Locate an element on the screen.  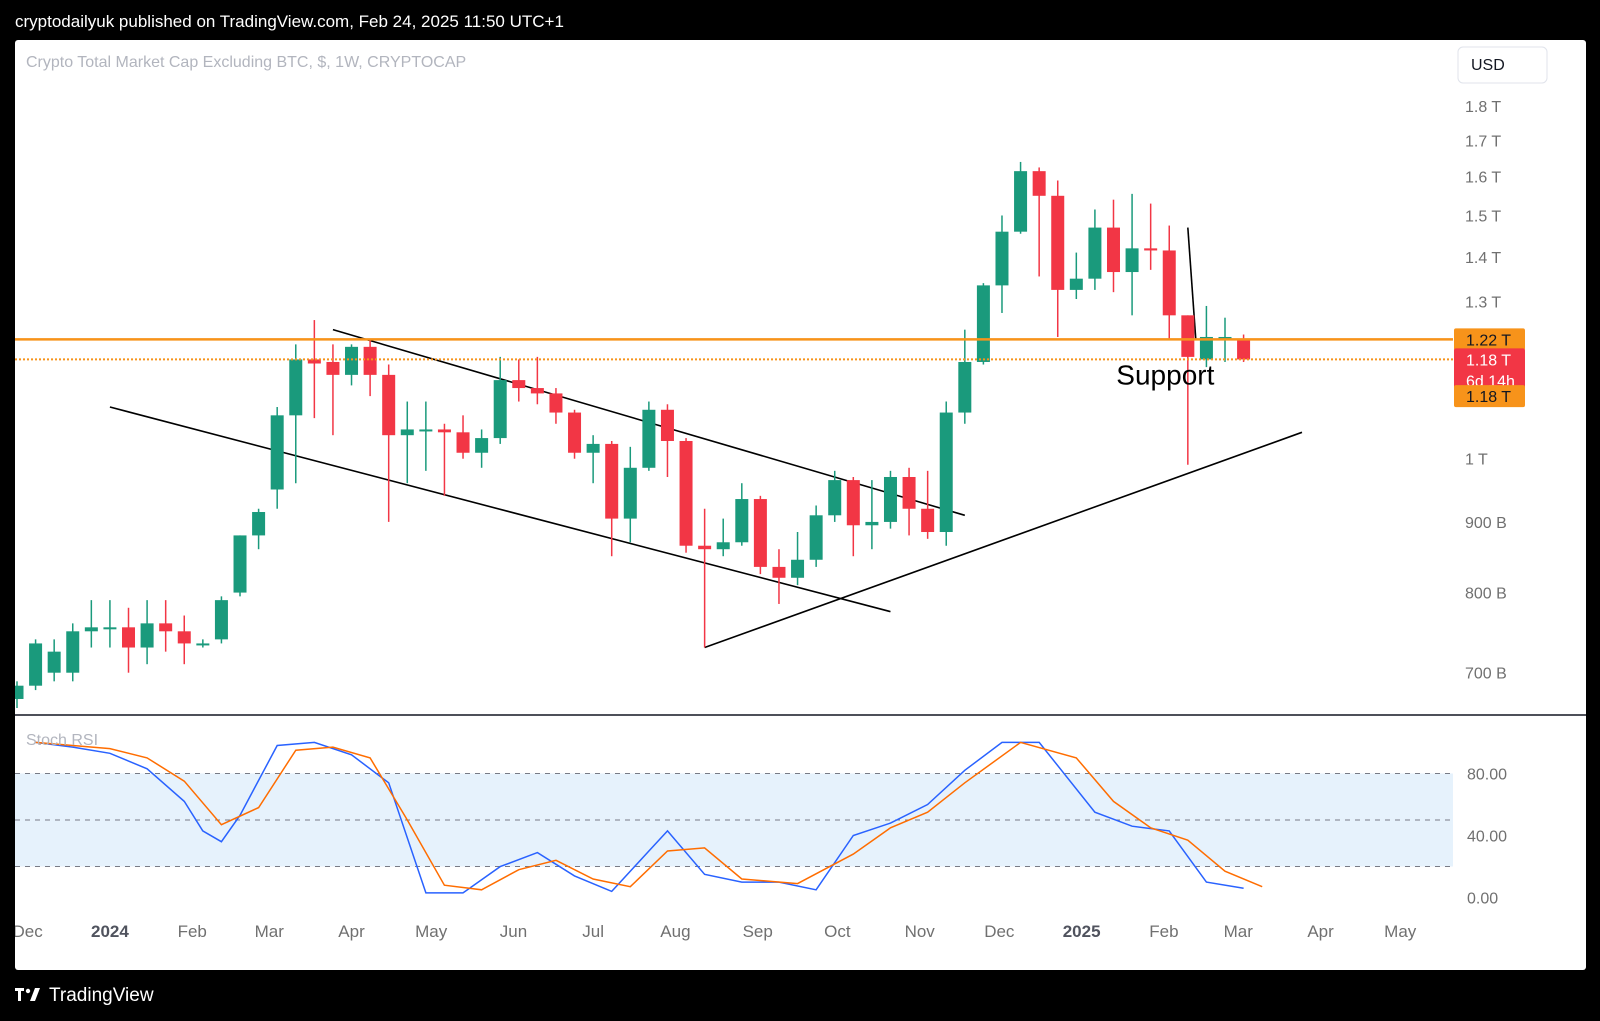
support-annotation: Support is located at coordinates (1165, 374).